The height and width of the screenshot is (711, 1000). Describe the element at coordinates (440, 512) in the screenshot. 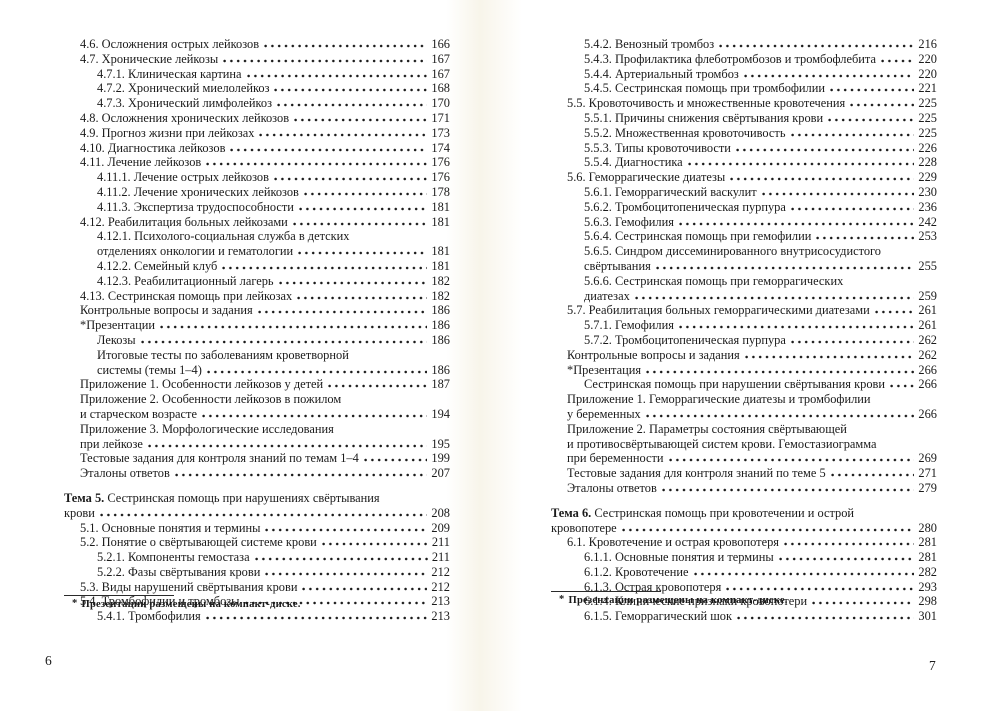

I see `toc-page-ref: 208` at that location.